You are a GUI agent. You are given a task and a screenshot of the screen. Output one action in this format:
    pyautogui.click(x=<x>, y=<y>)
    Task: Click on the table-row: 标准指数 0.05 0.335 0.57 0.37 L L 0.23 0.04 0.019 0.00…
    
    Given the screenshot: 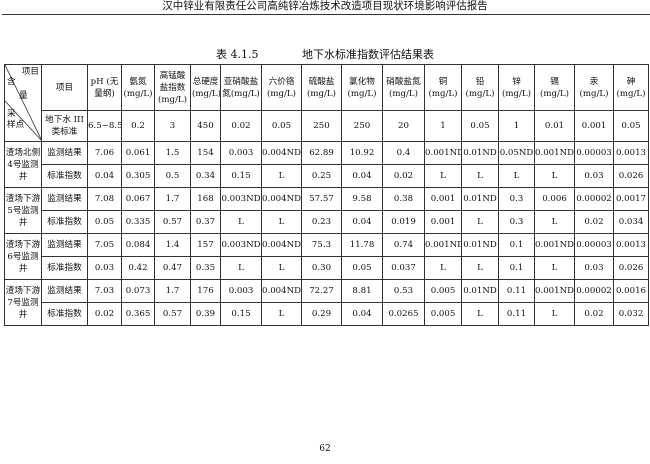 What is the action you would take?
    pyautogui.click(x=327, y=222)
    